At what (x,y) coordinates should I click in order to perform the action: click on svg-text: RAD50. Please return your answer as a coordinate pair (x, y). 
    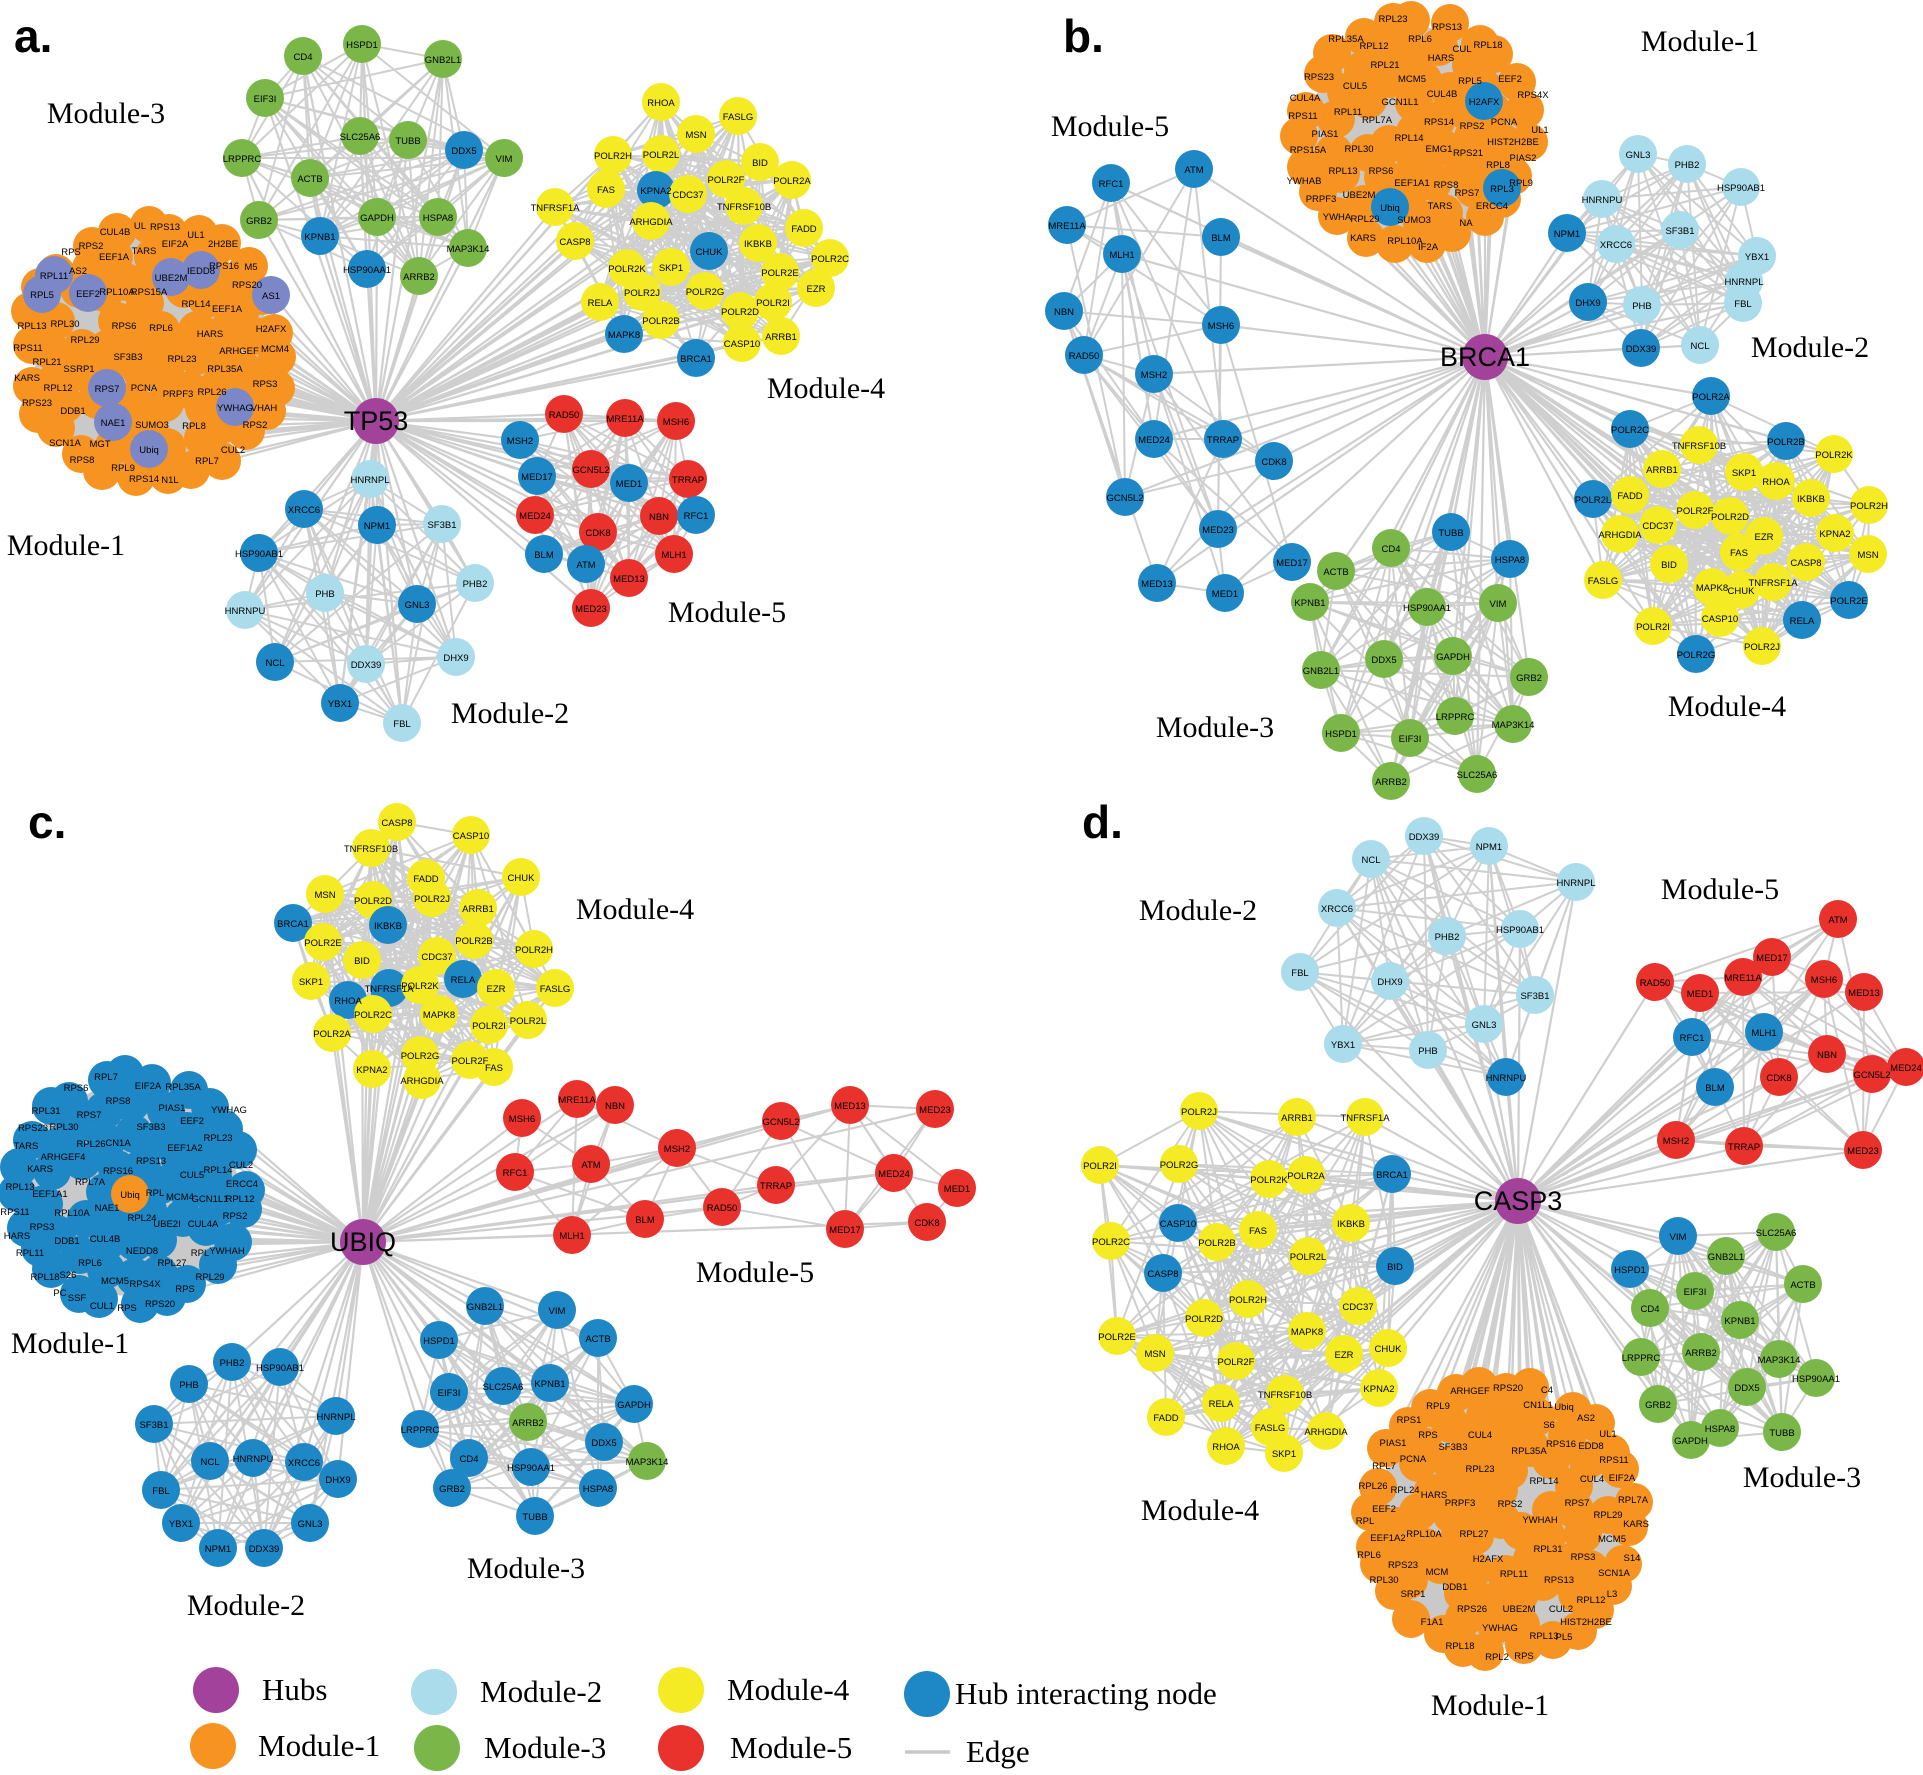
    Looking at the image, I should click on (564, 415).